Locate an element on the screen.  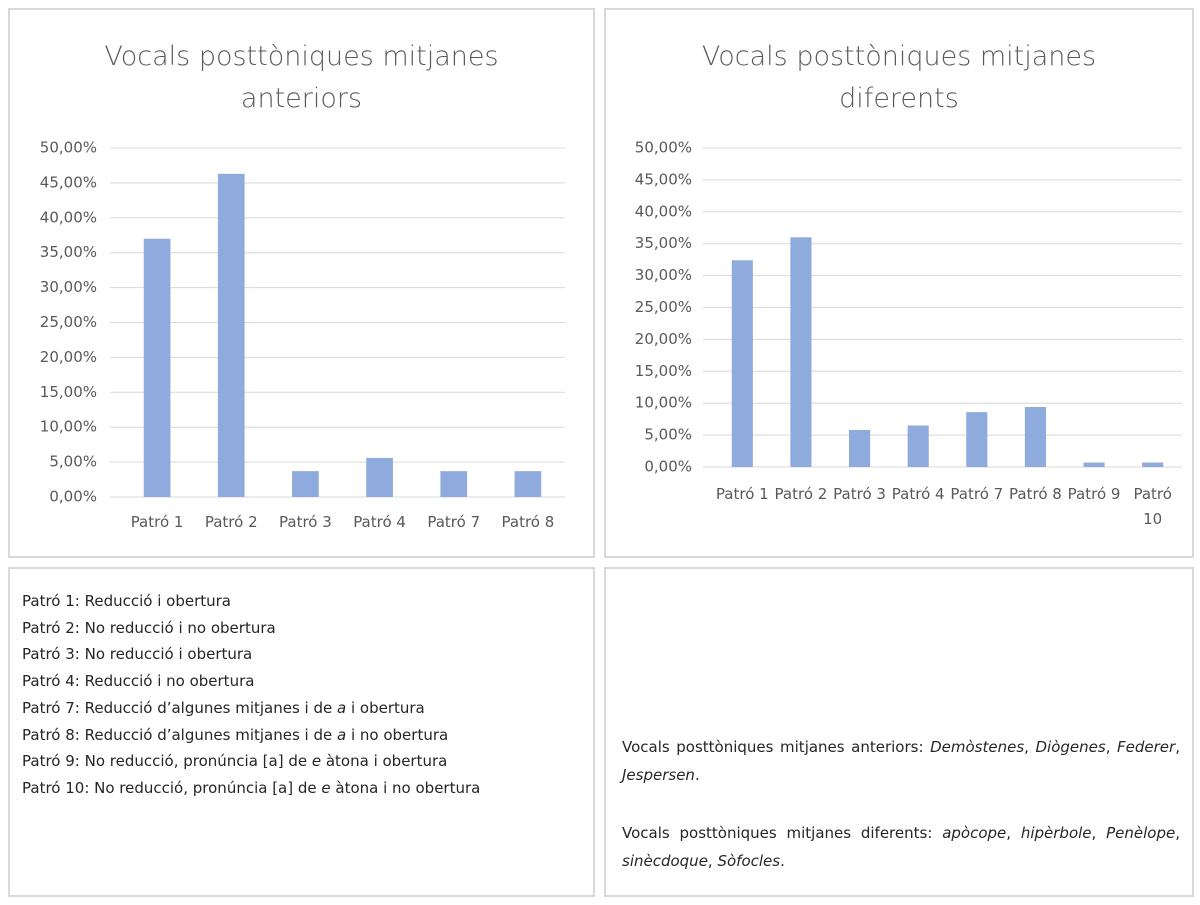
legend-line: Patró 2: No reducció i no obertura is located at coordinates (302, 628).